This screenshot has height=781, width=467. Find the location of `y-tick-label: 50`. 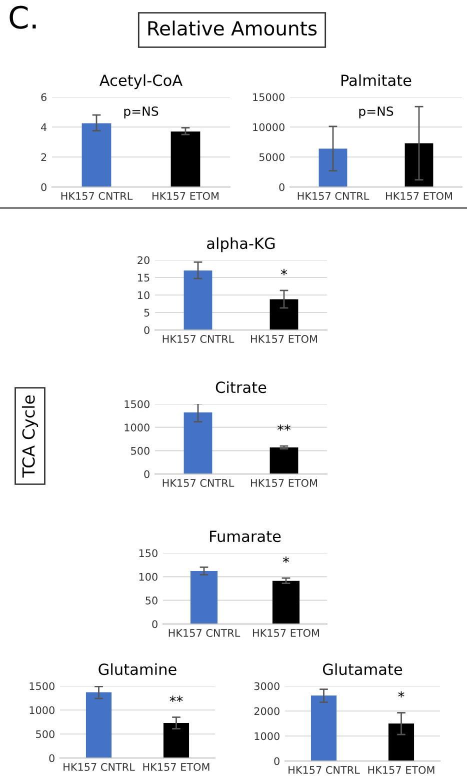

y-tick-label: 50 is located at coordinates (152, 600).